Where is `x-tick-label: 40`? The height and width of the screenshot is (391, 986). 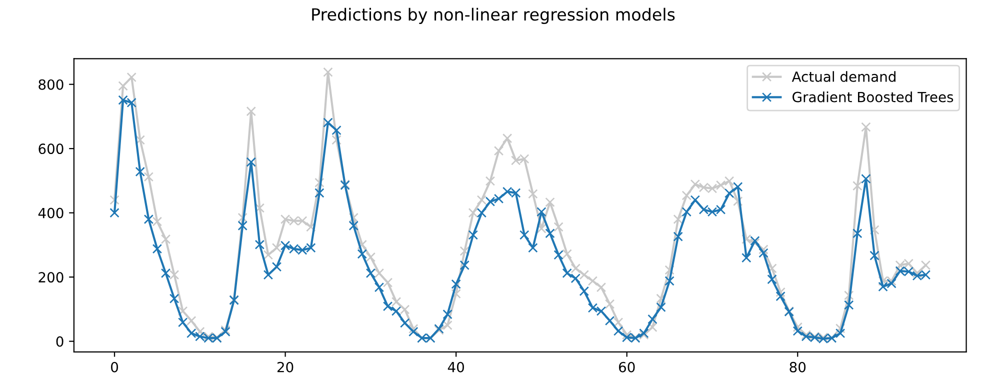
x-tick-label: 40 is located at coordinates (456, 367).